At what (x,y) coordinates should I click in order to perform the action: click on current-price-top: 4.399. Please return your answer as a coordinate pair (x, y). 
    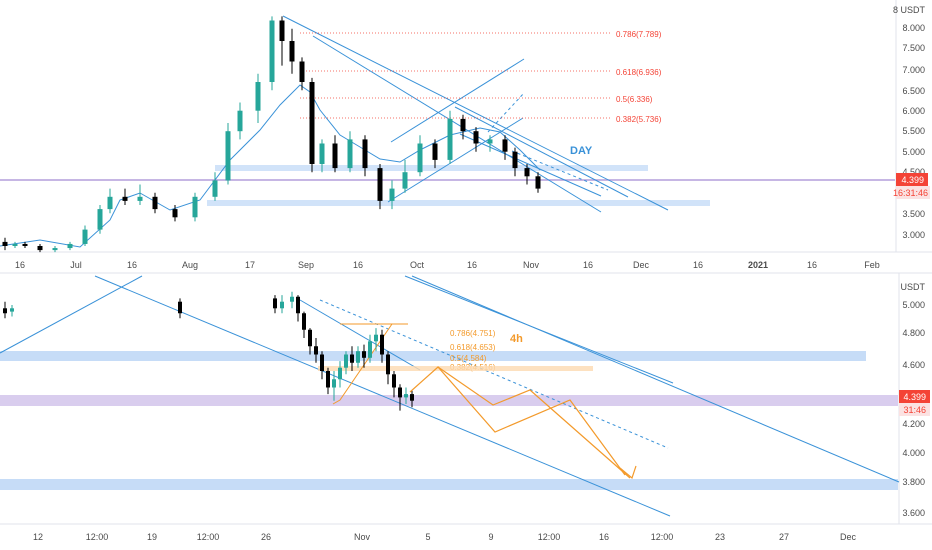
    Looking at the image, I should click on (912, 180).